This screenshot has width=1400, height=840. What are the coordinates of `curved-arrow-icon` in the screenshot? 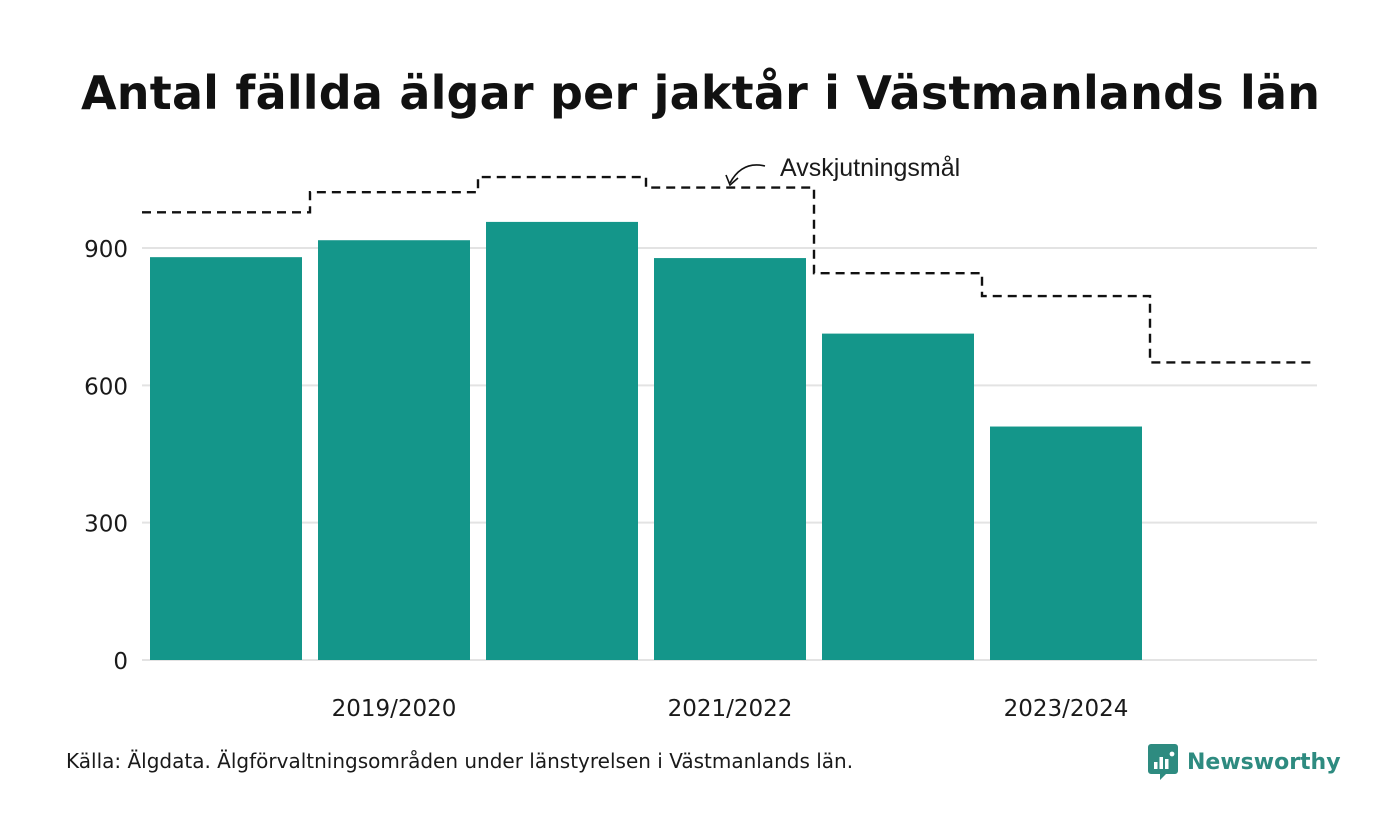 It's located at (747, 174).